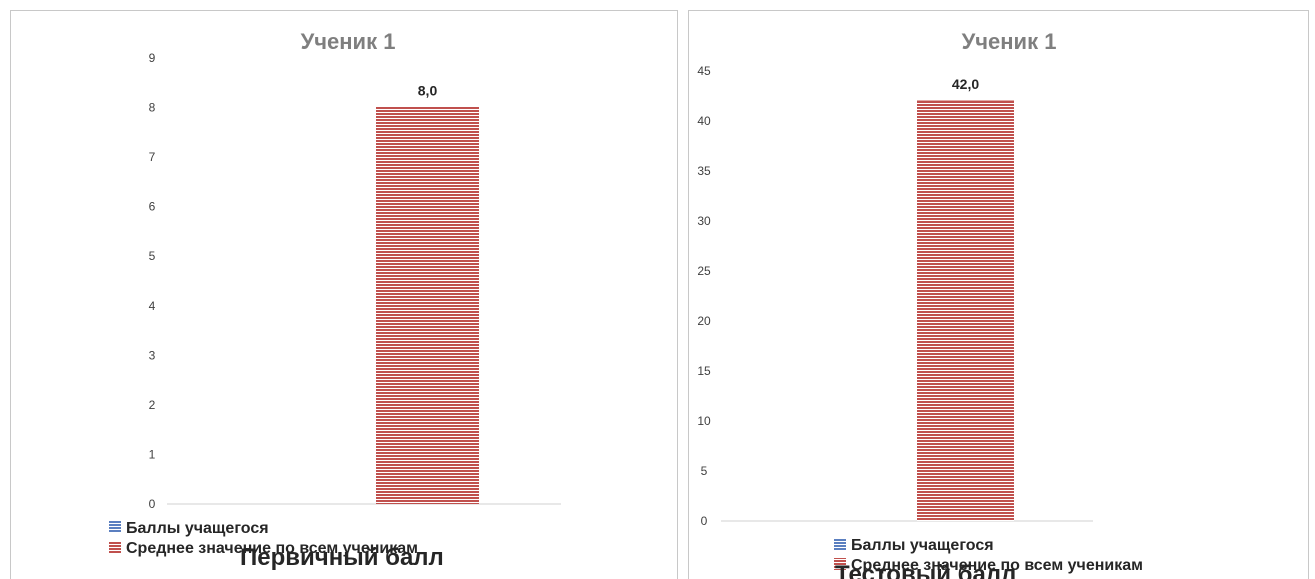  I want to click on y-tick-label: 10, so click(704, 421).